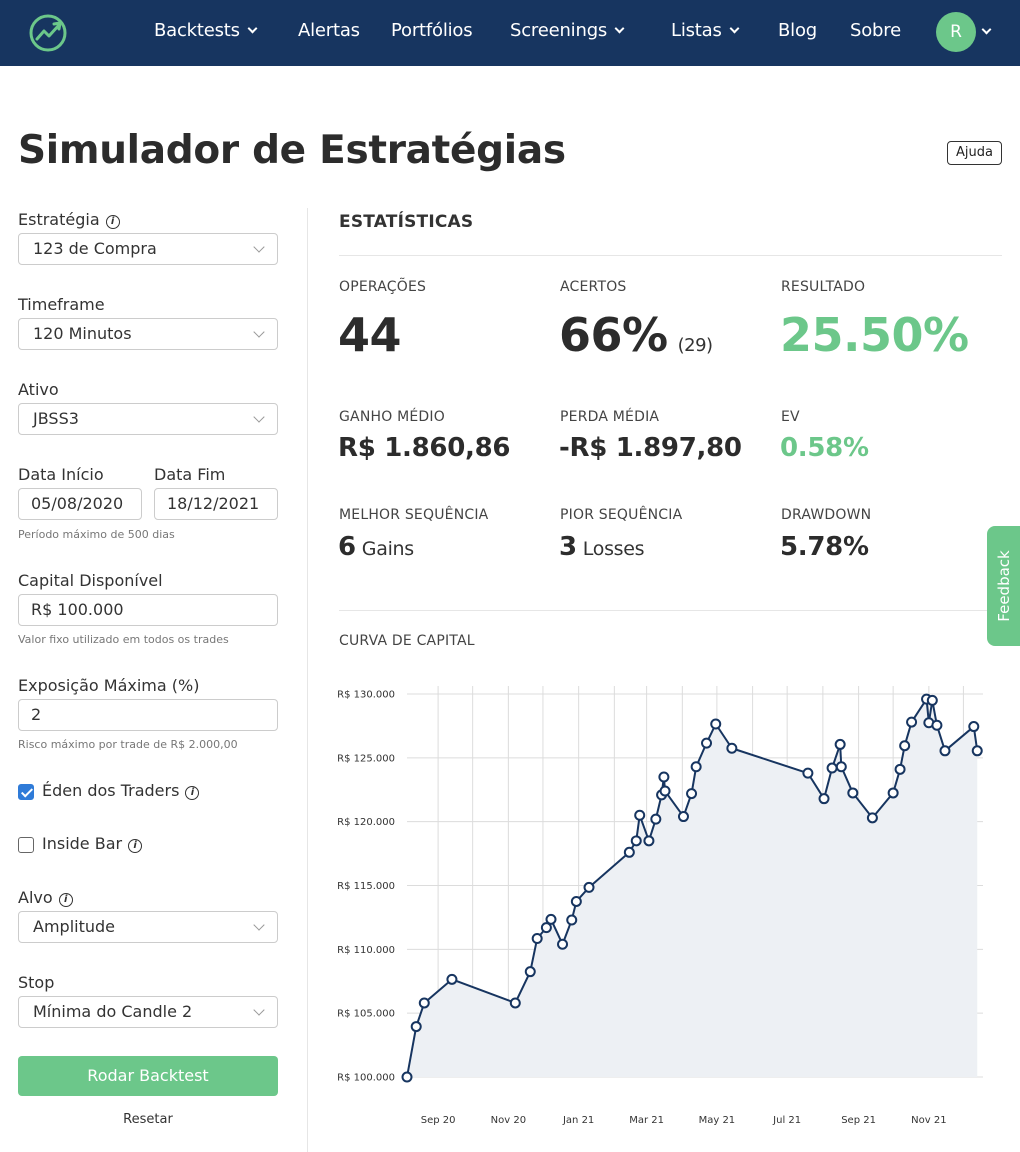 The height and width of the screenshot is (1152, 1020). Describe the element at coordinates (38, 389) in the screenshot. I see `asset-label: Ativo` at that location.